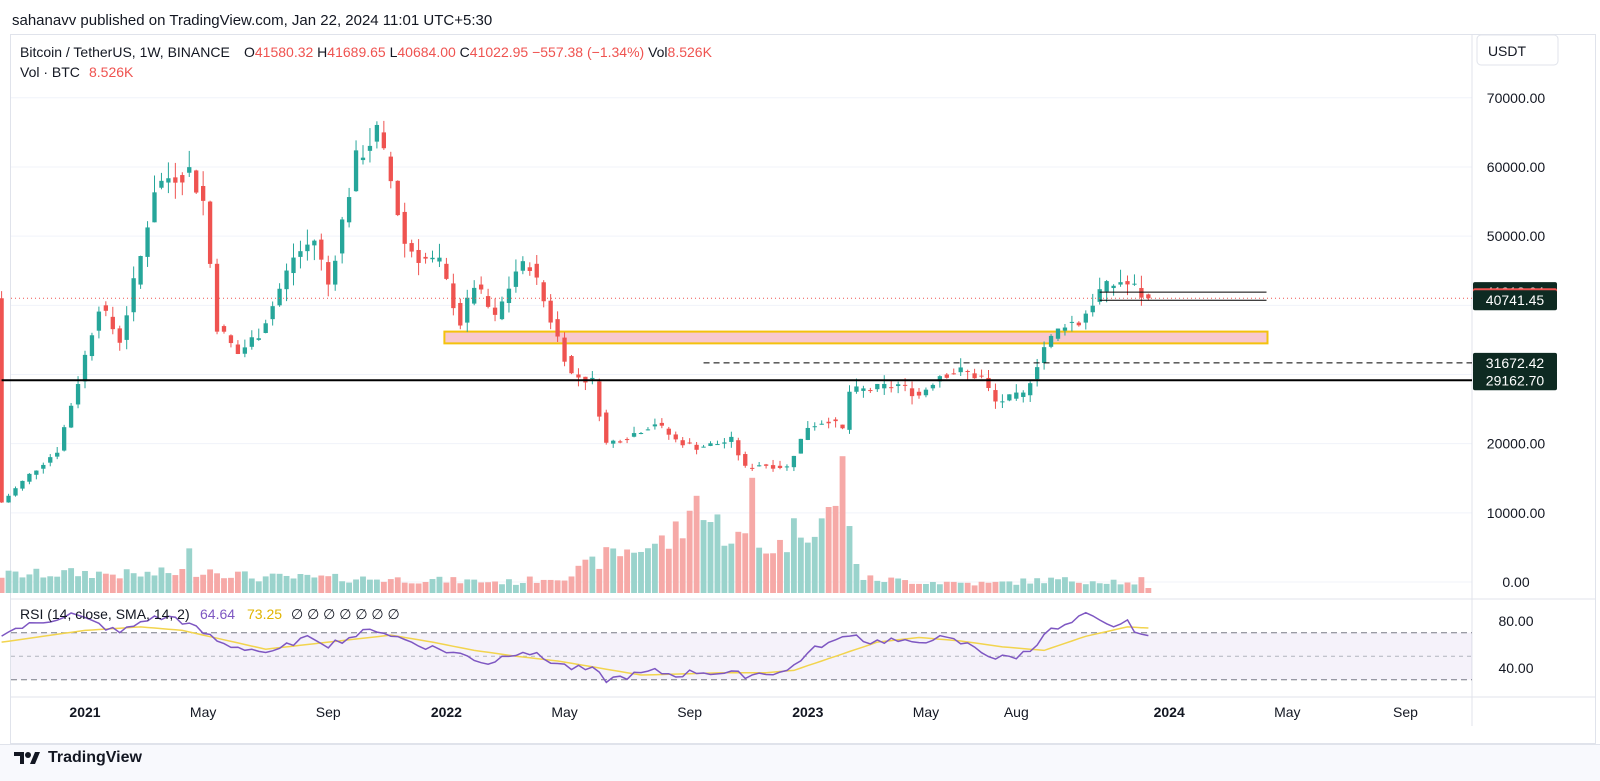 The width and height of the screenshot is (1600, 781). What do you see at coordinates (77, 758) in the screenshot?
I see `tradingview-brand: TradingView` at bounding box center [77, 758].